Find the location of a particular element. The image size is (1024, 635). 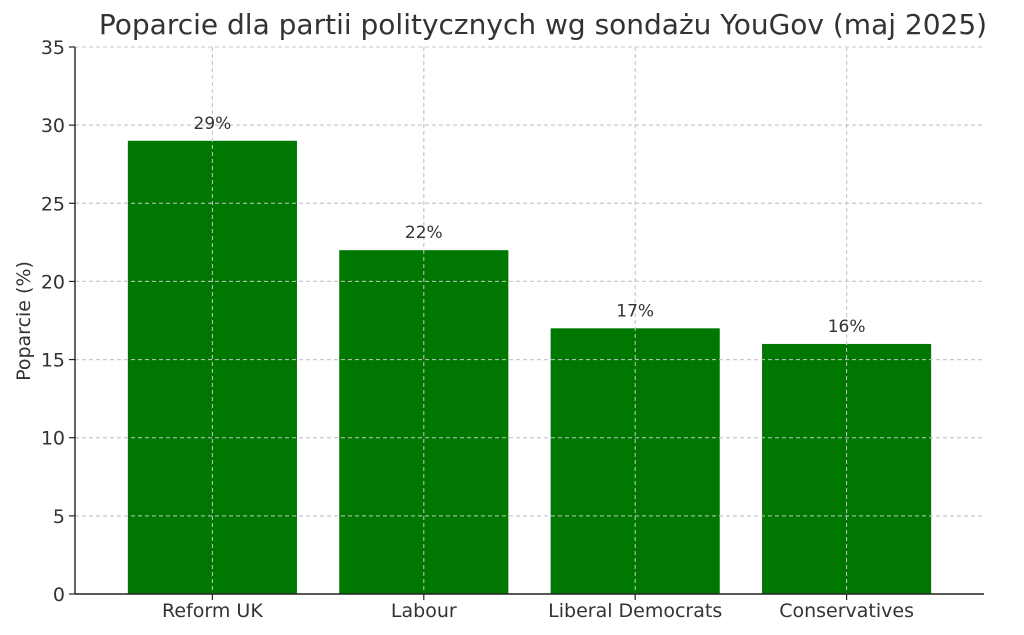

bar-value-label: 16% is located at coordinates (847, 327).